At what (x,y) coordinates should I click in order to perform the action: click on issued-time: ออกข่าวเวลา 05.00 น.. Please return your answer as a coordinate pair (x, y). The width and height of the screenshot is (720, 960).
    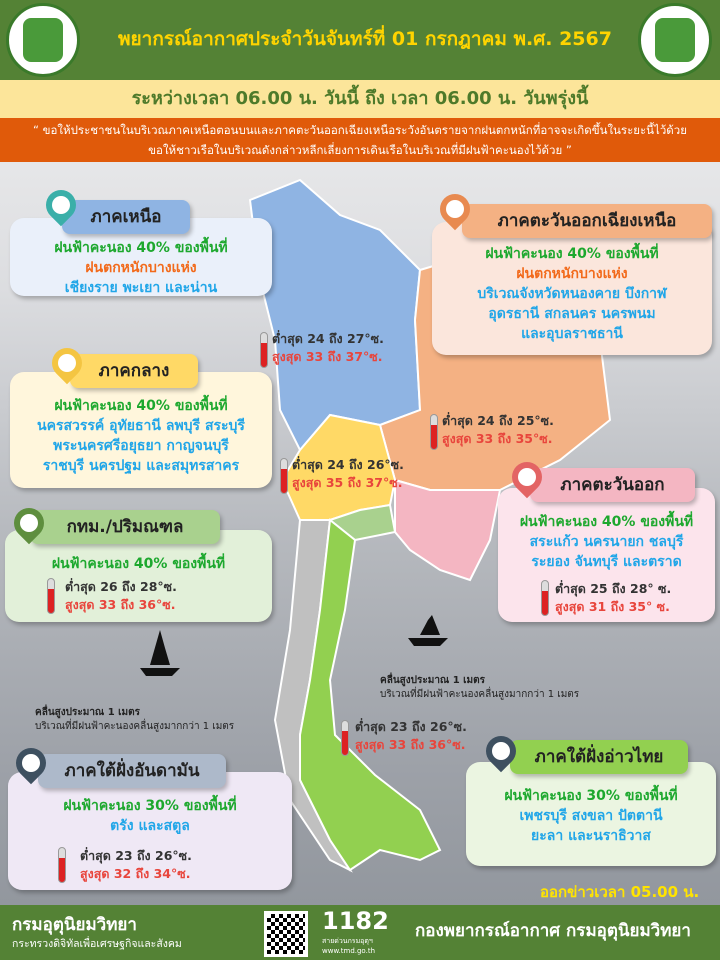
    Looking at the image, I should click on (620, 892).